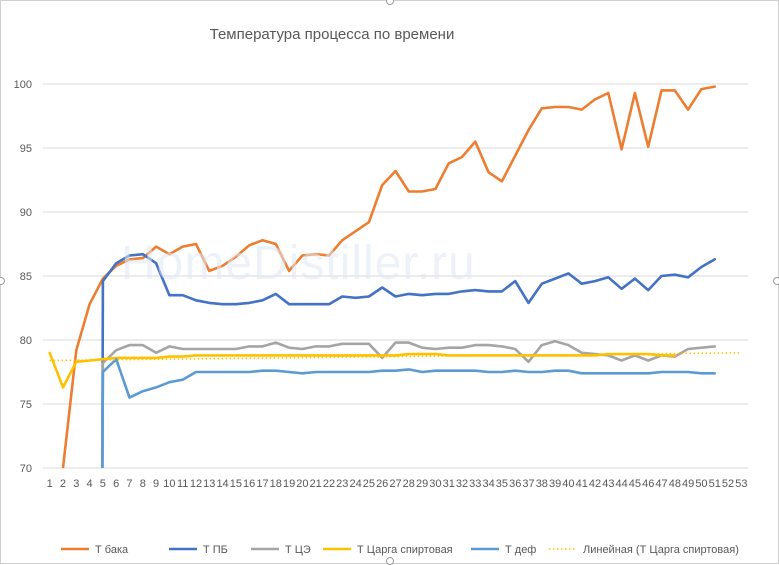 This screenshot has height=565, width=779. What do you see at coordinates (520, 550) in the screenshot?
I see `legend-label: Т деф` at bounding box center [520, 550].